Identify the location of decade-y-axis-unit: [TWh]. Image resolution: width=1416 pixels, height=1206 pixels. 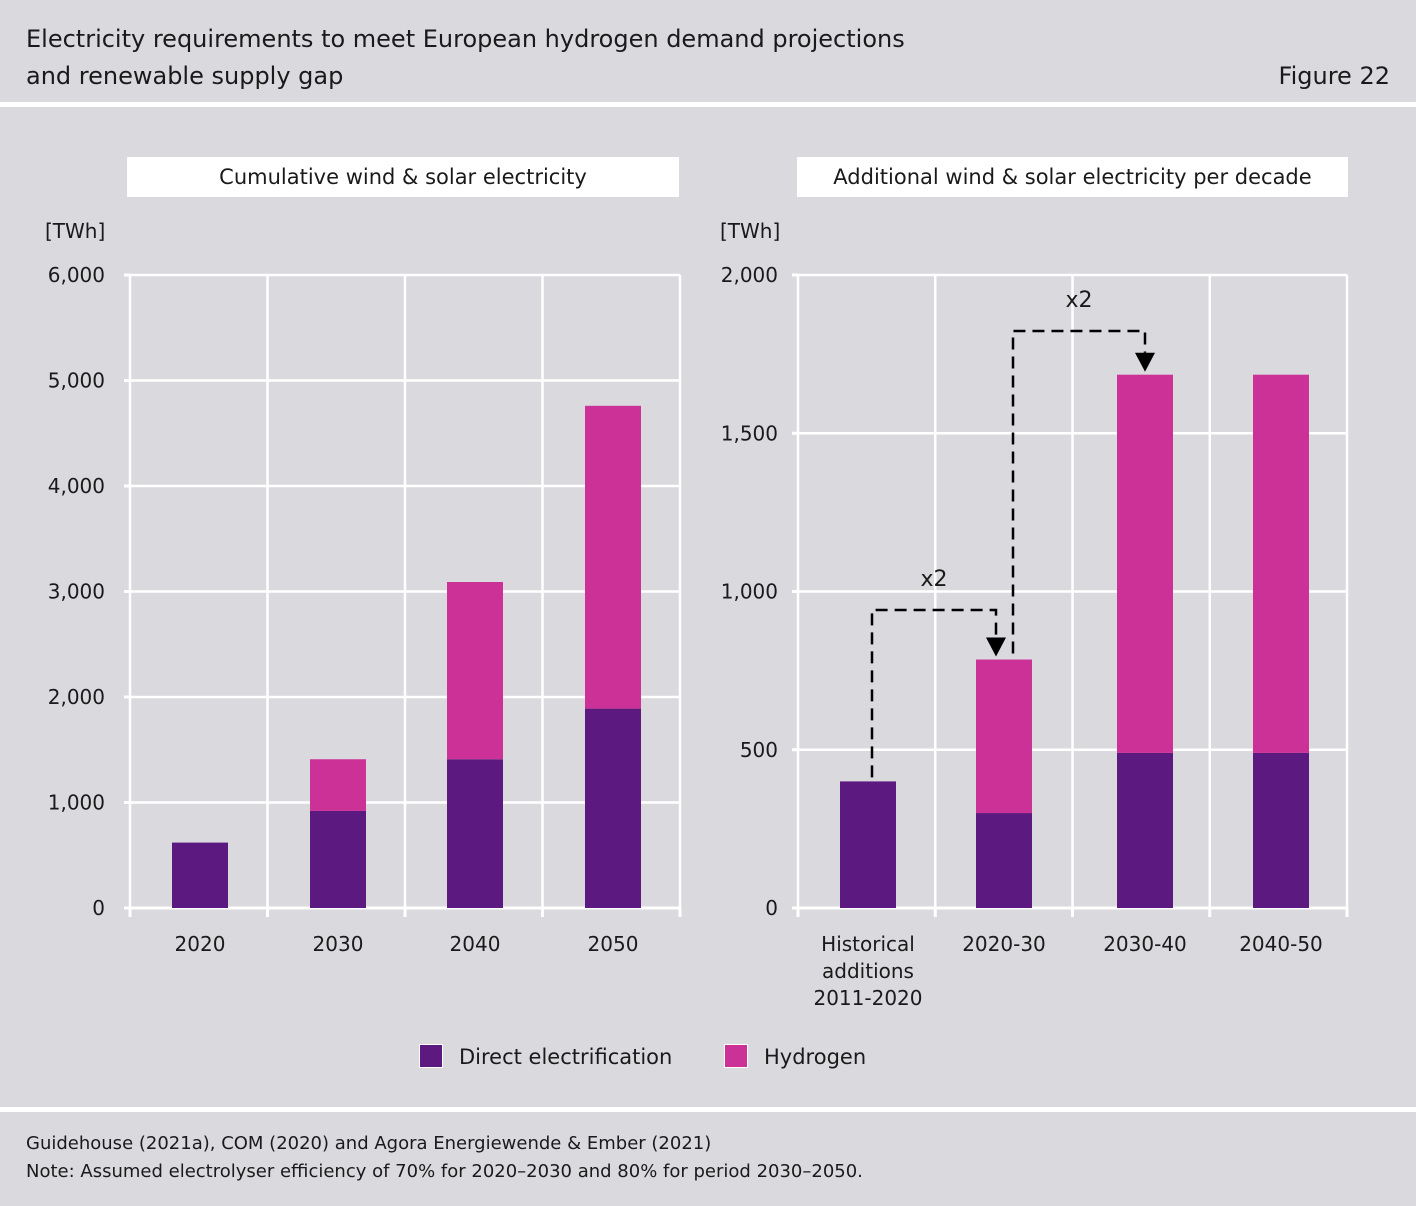
(750, 231).